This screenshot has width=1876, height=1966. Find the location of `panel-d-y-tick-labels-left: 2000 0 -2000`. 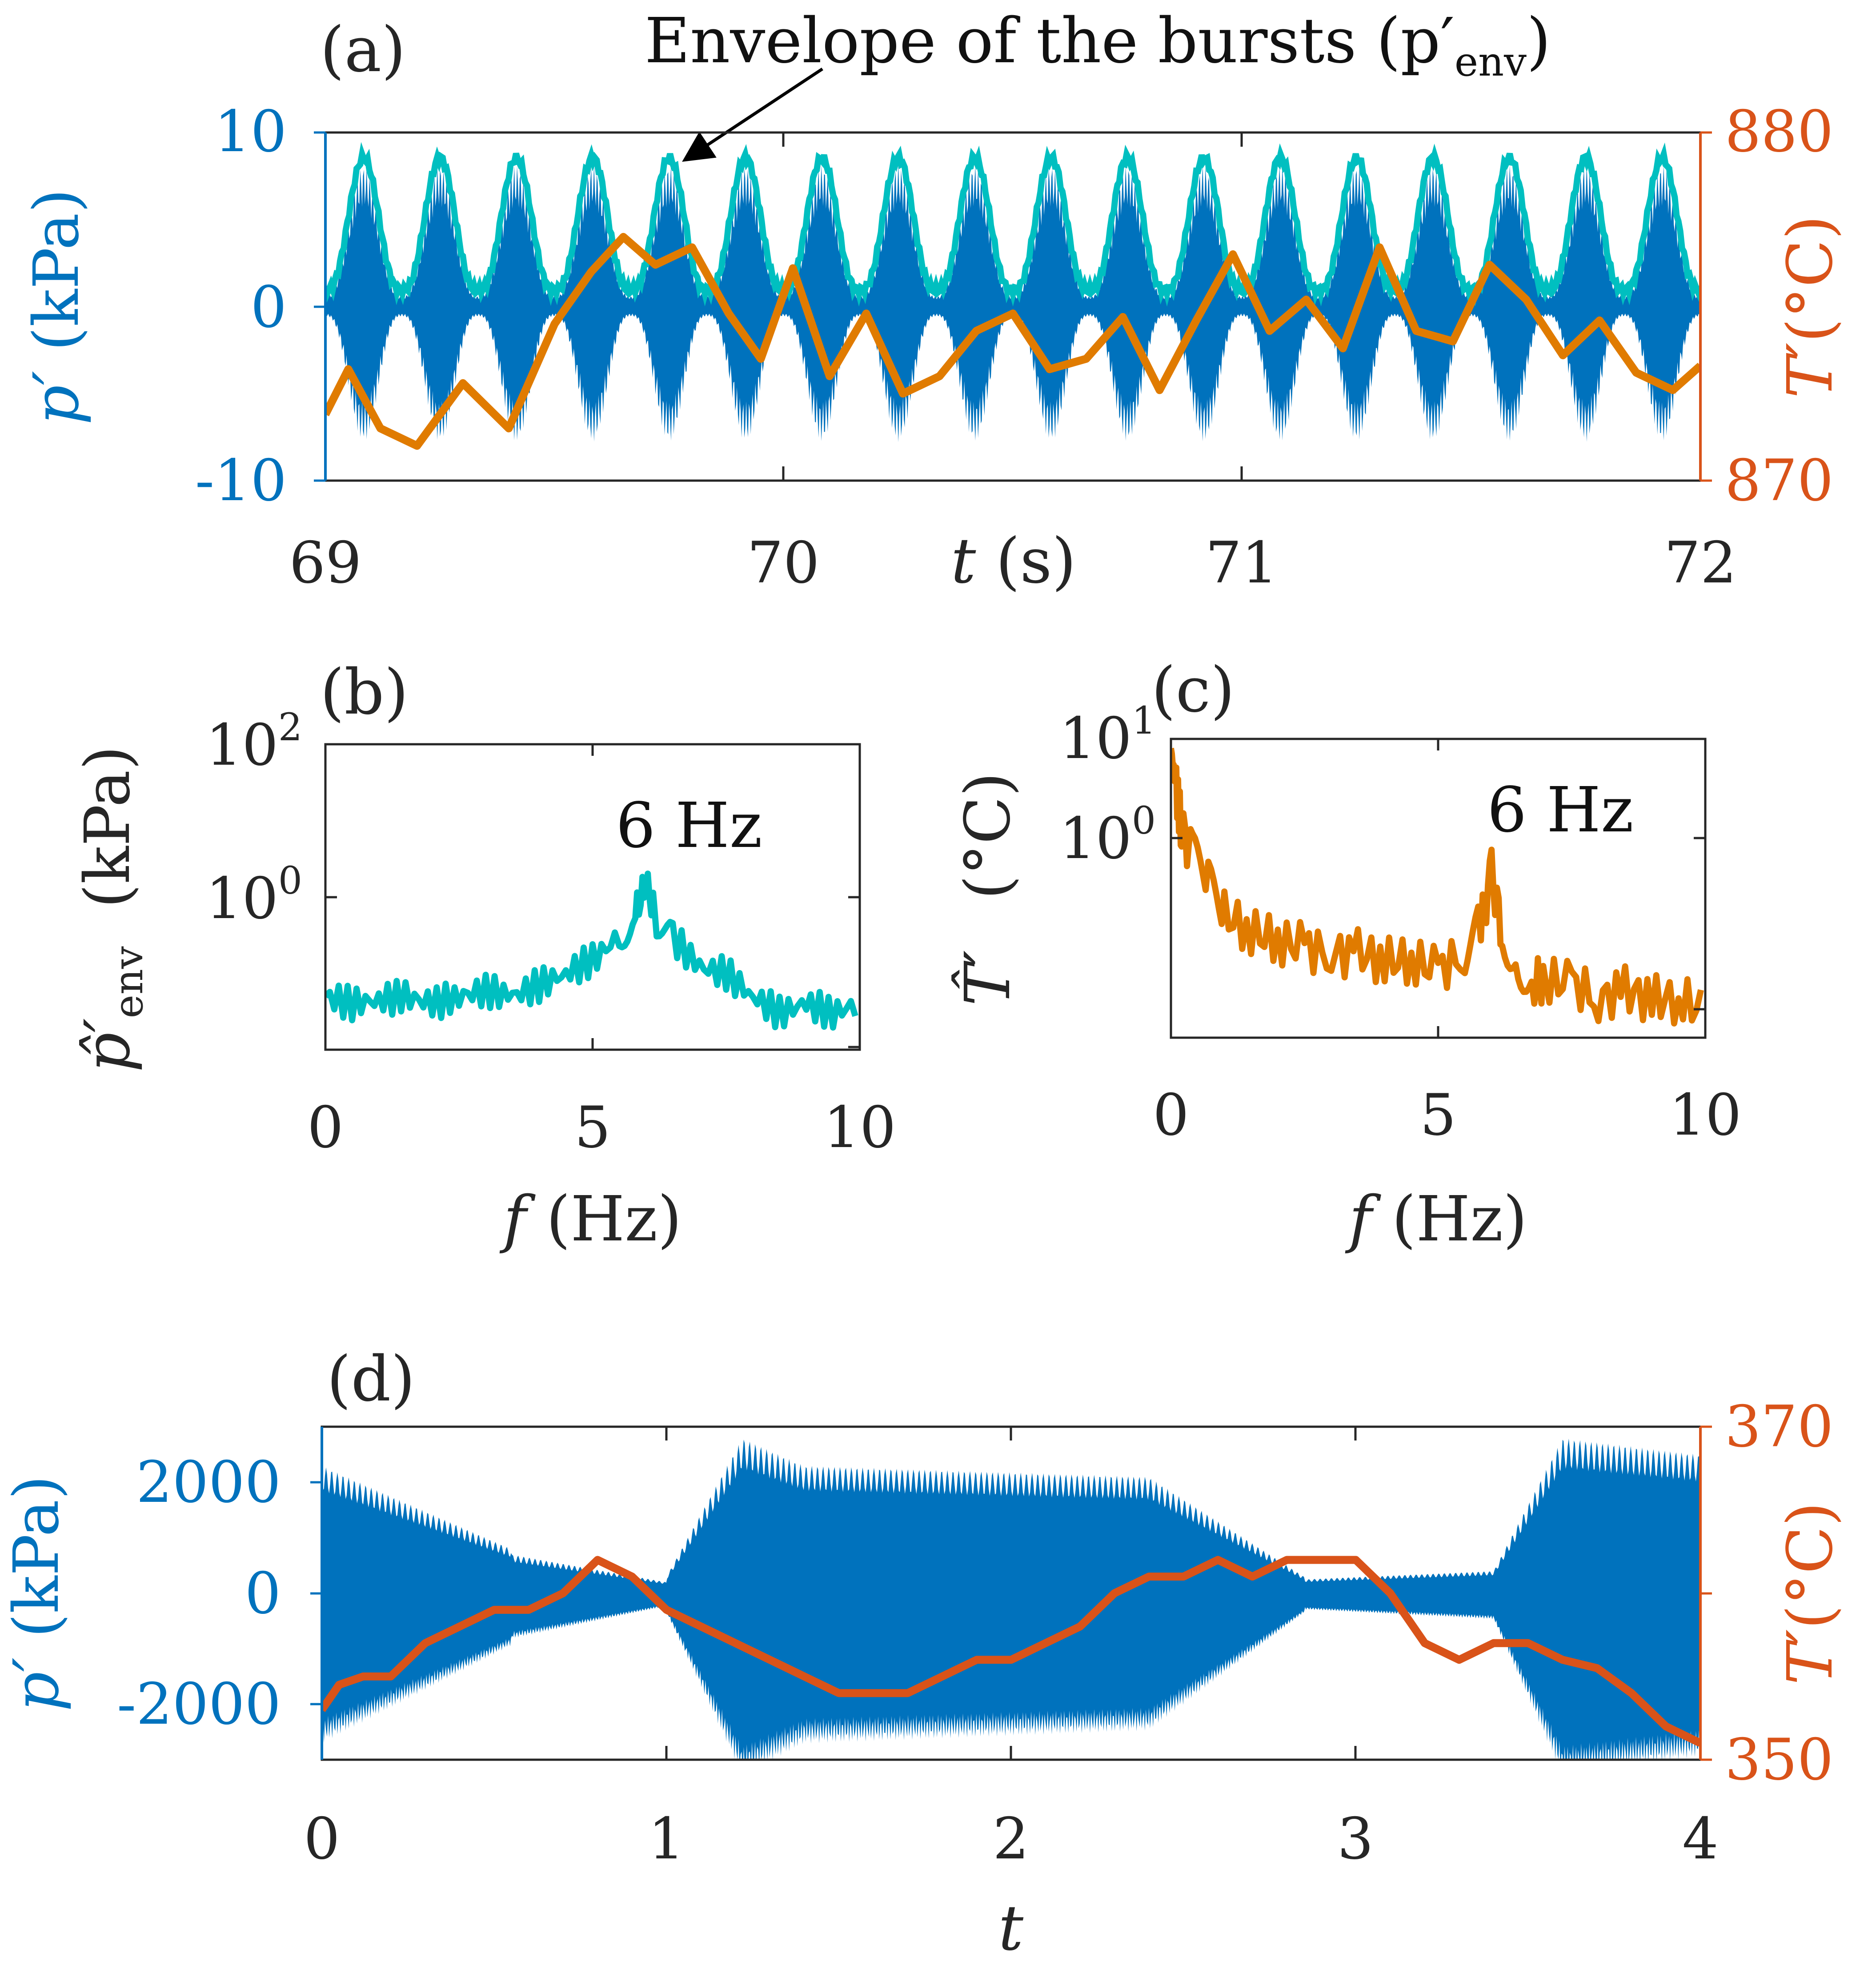

panel-d-y-tick-labels-left: 2000 0 -2000 is located at coordinates (199, 1593).